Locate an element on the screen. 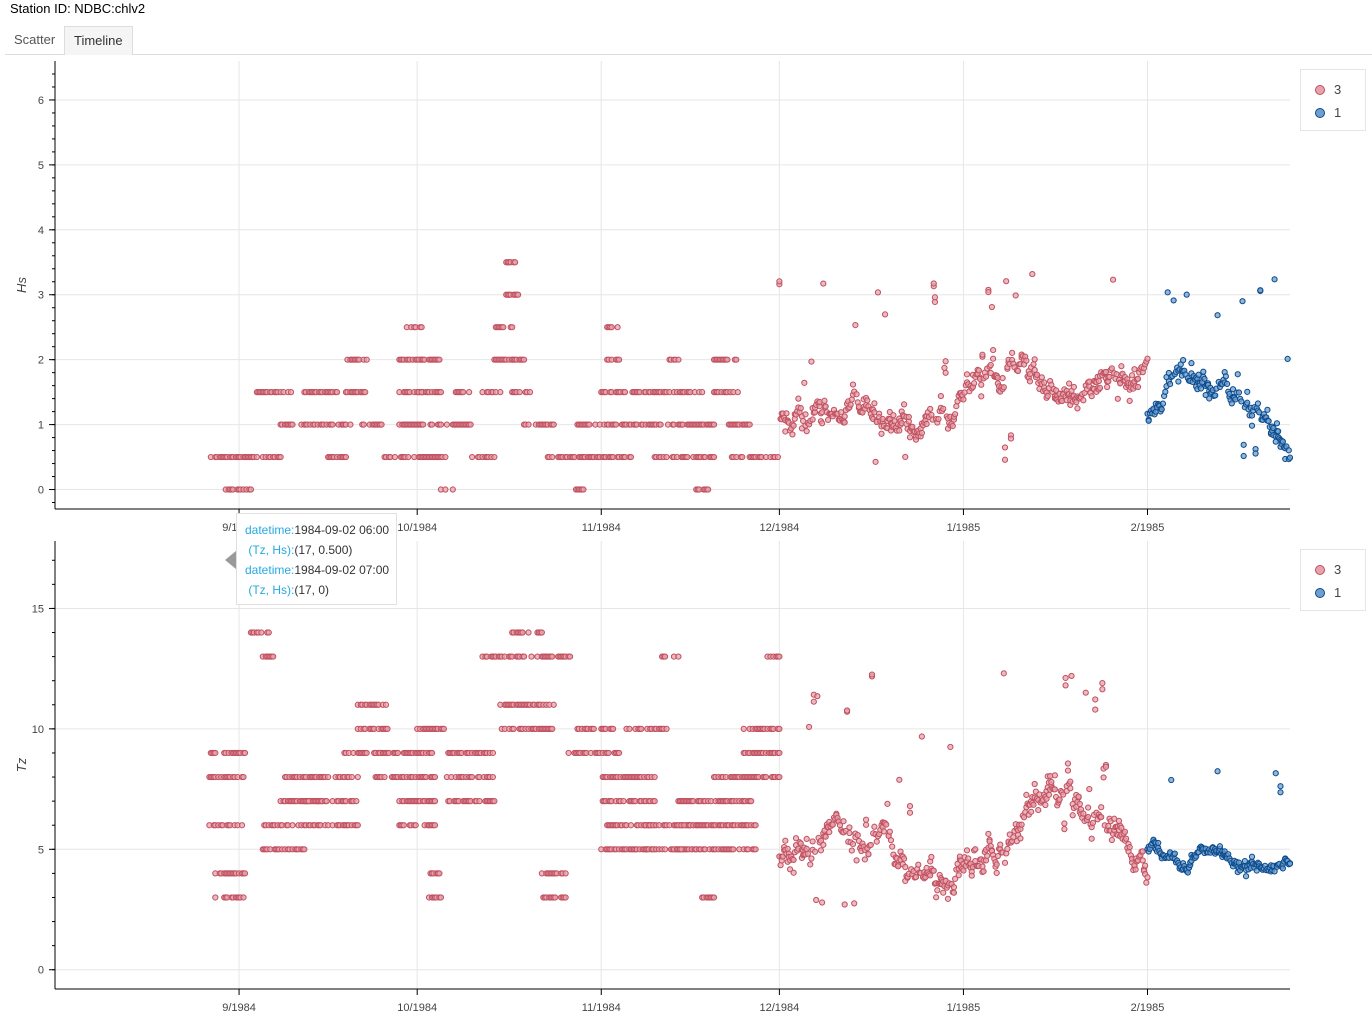 The height and width of the screenshot is (1035, 1372). y-tick-label: 15 is located at coordinates (38, 609).